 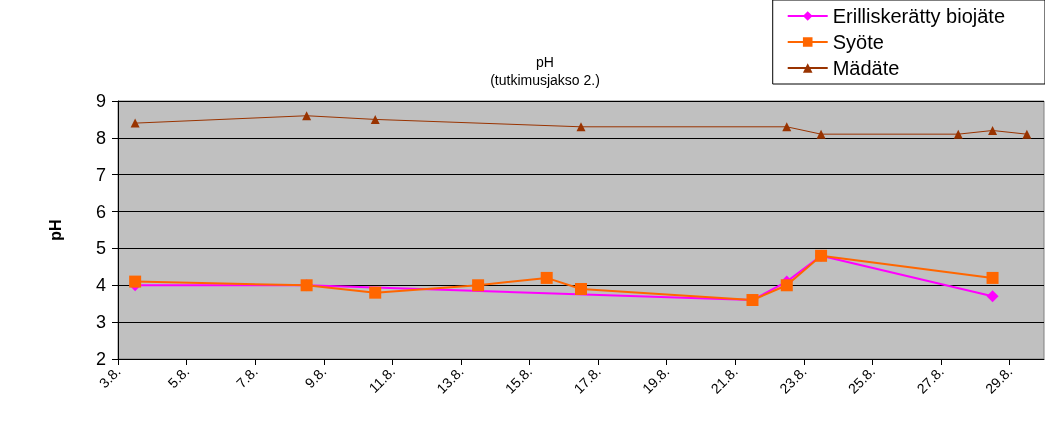 What do you see at coordinates (100, 322) in the screenshot?
I see `y-tick-label: 3` at bounding box center [100, 322].